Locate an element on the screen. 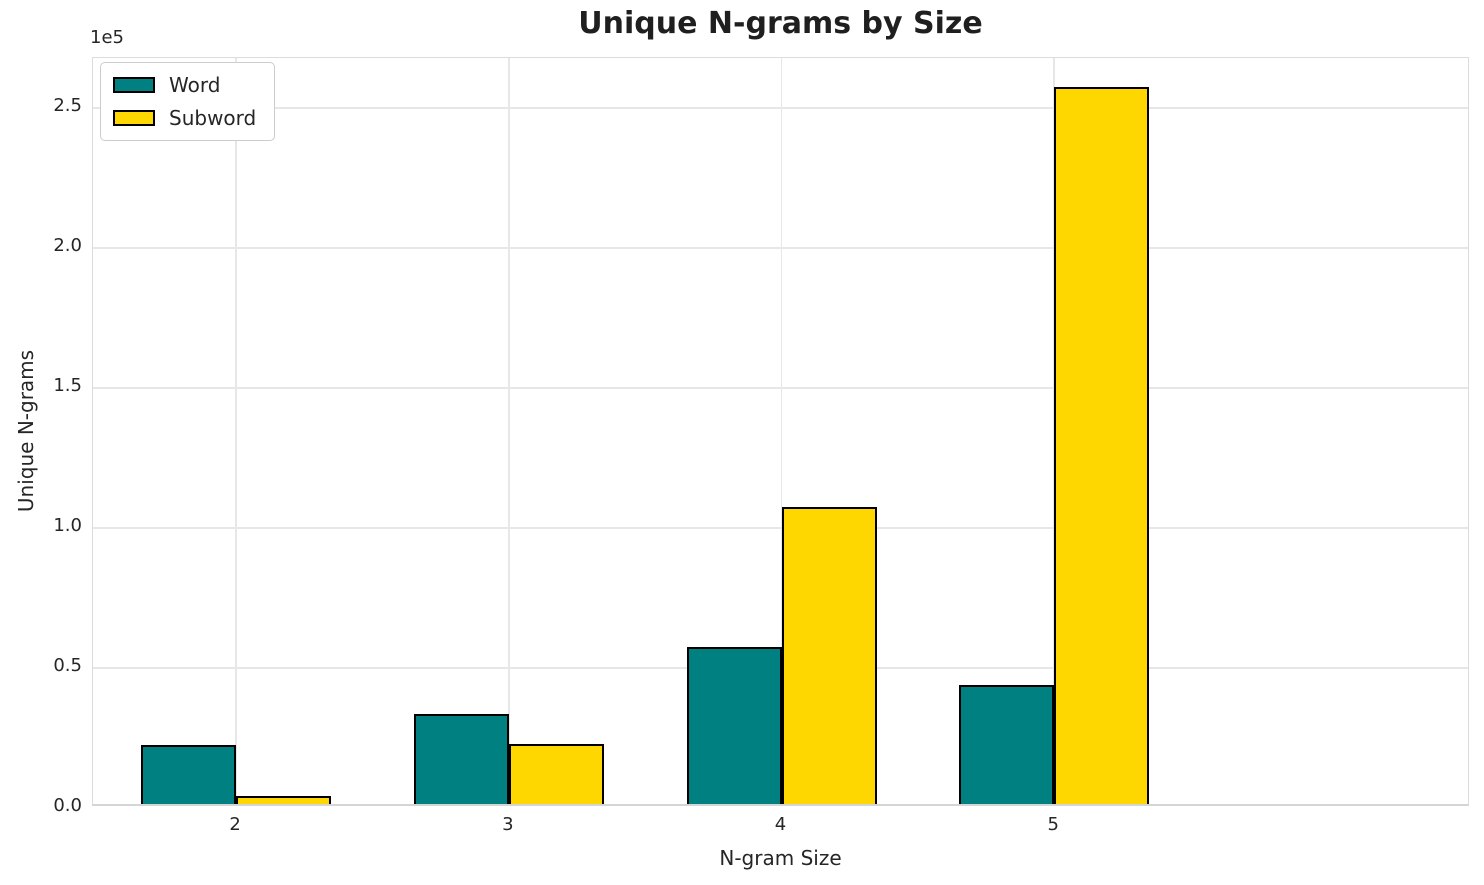  legend-item-word: Word is located at coordinates (184, 85).